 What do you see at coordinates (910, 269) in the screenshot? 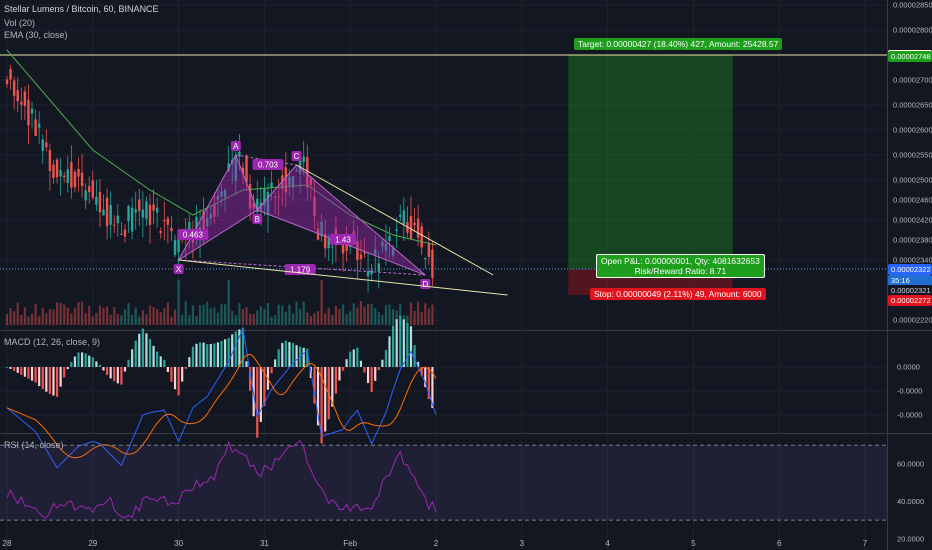
I see `price-marker: 0.00002322` at bounding box center [910, 269].